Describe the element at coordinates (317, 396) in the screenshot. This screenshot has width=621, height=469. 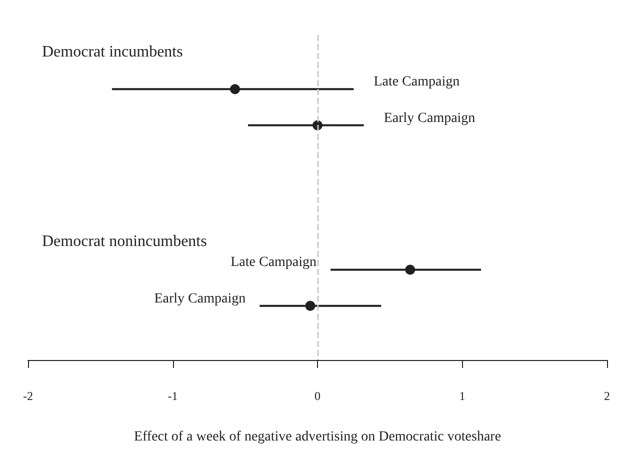
I see `x-tick-label: 0` at that location.